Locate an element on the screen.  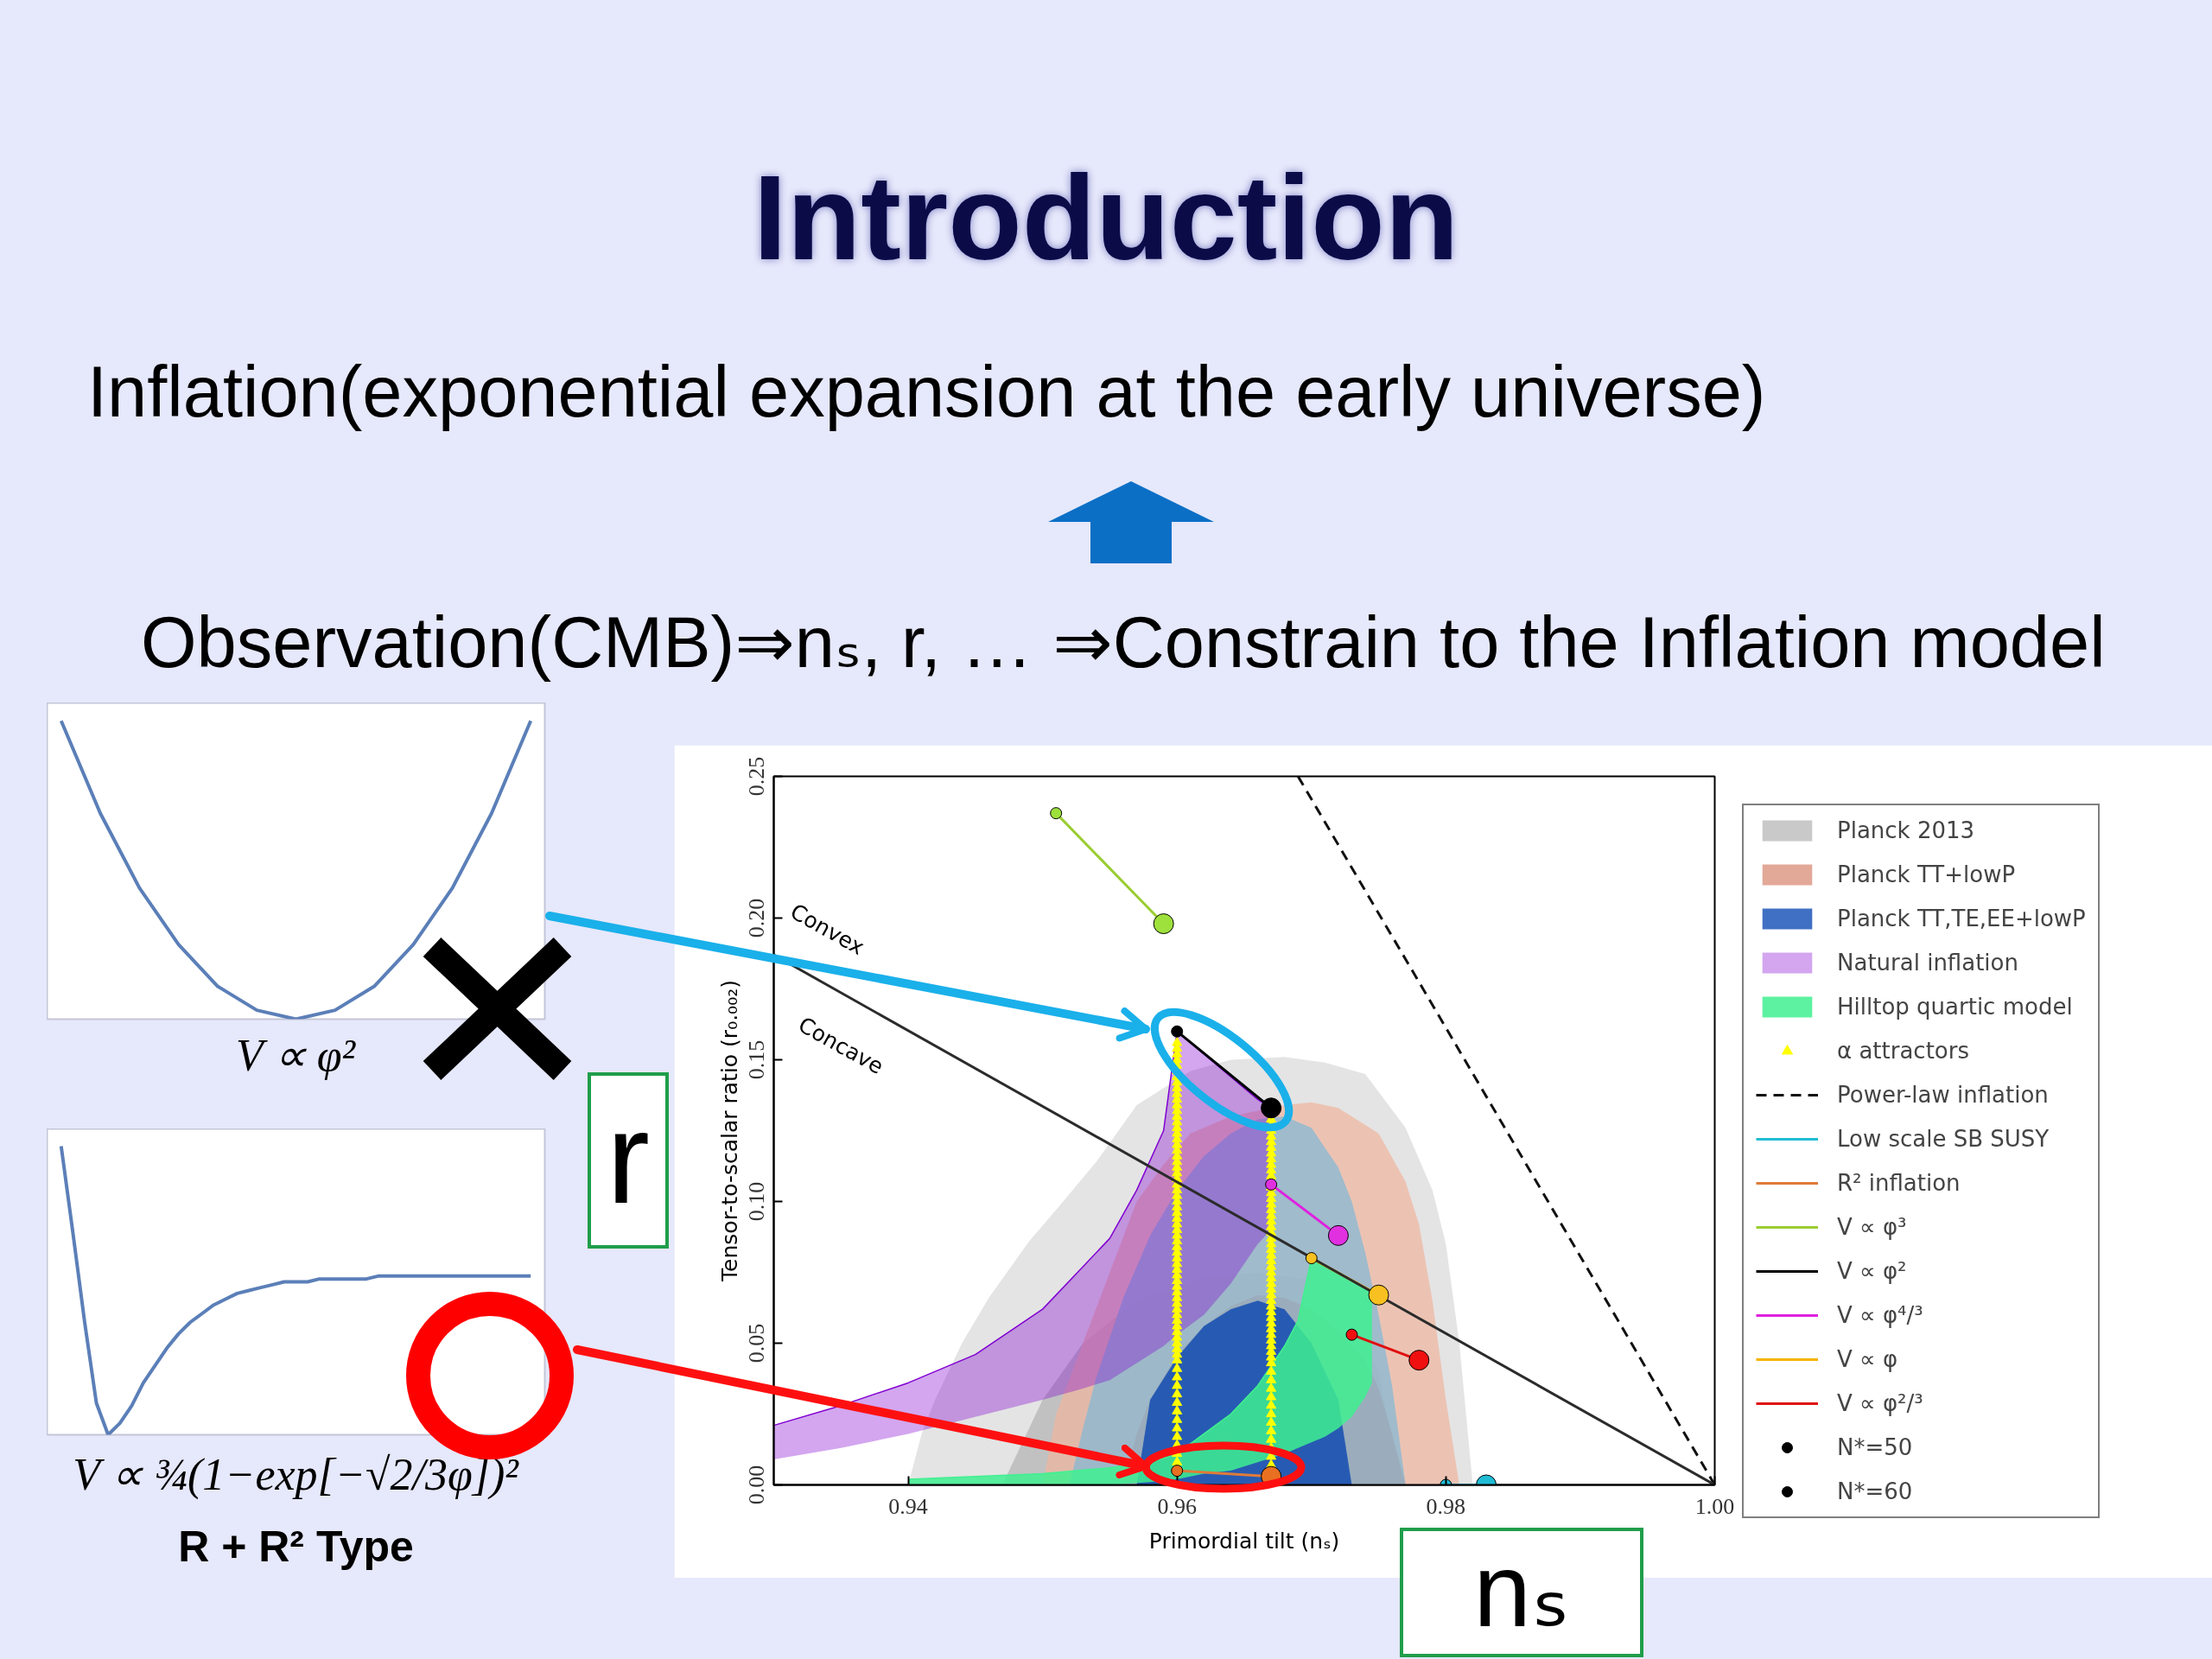
legend-label: Low scale SB SUSY is located at coordinates (1943, 1139).